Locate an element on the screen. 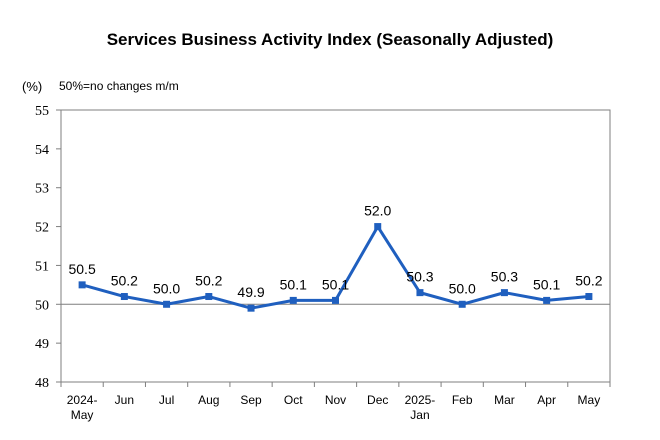 The image size is (660, 440). y-axis-unit-label: (%) is located at coordinates (32, 86).